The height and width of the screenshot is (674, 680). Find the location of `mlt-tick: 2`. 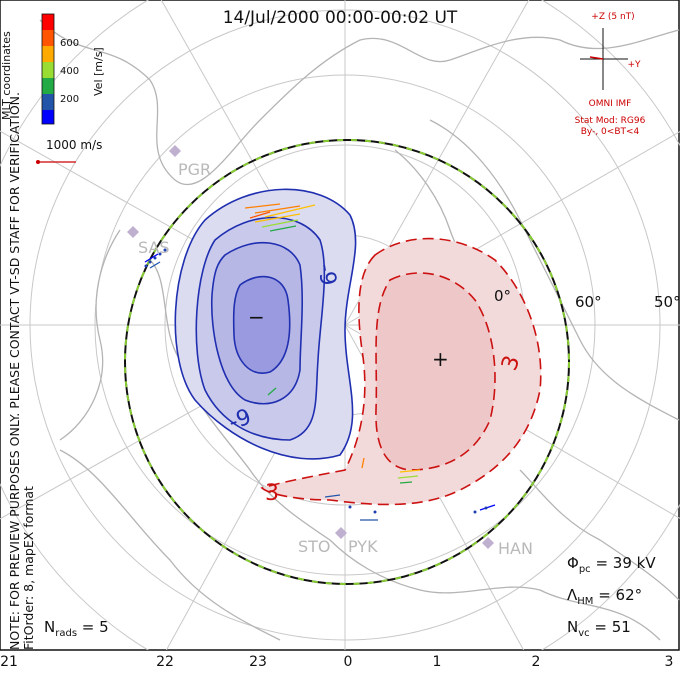

mlt-tick: 2 is located at coordinates (536, 662).